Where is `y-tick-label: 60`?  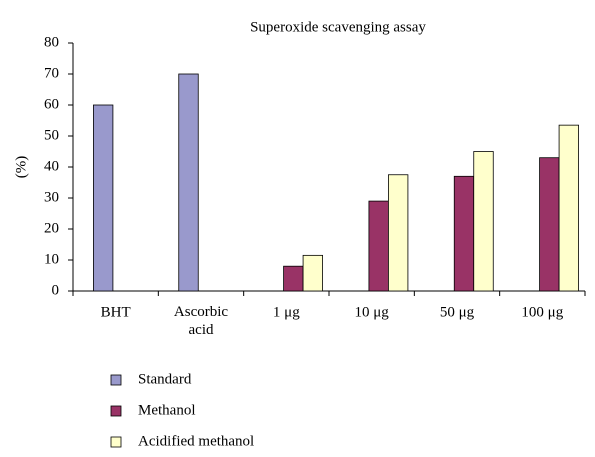
y-tick-label: 60 is located at coordinates (51, 104).